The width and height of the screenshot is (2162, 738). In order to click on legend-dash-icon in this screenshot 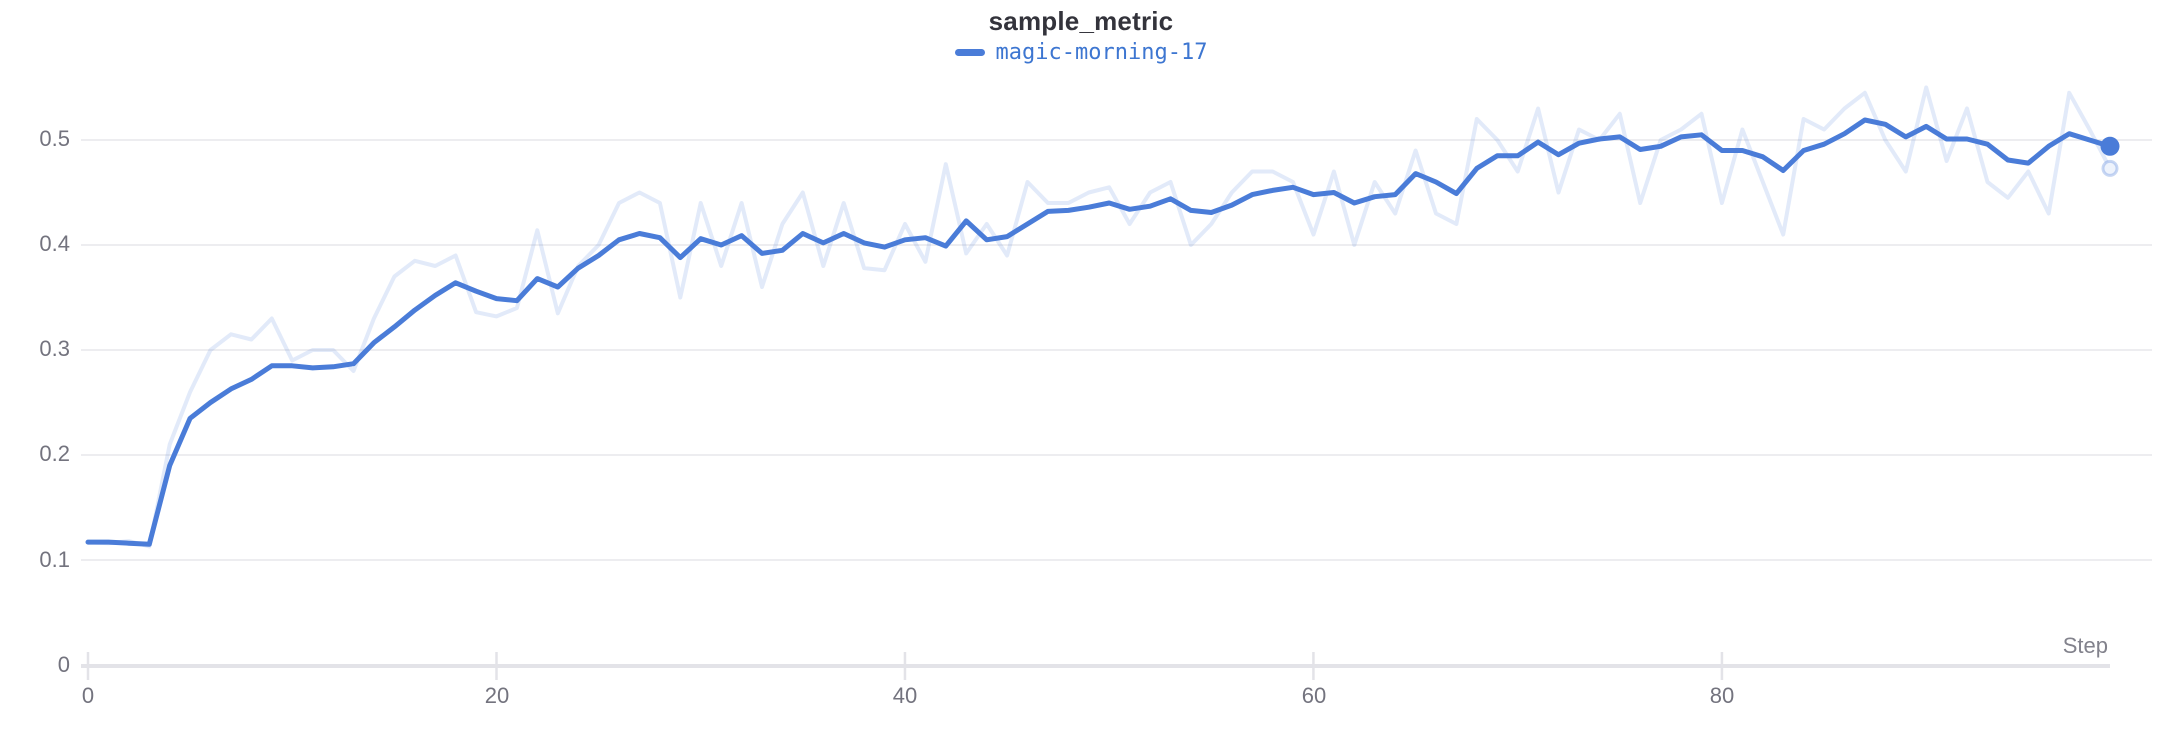, I will do `click(969, 52)`.